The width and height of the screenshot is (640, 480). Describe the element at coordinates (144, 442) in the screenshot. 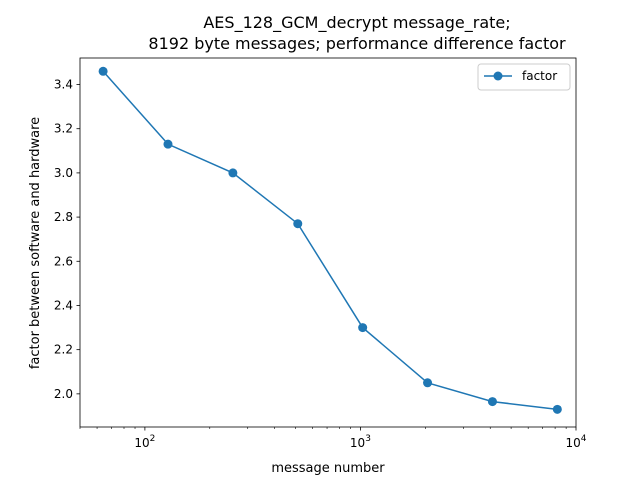

I see `x-tick-label: 10²` at that location.